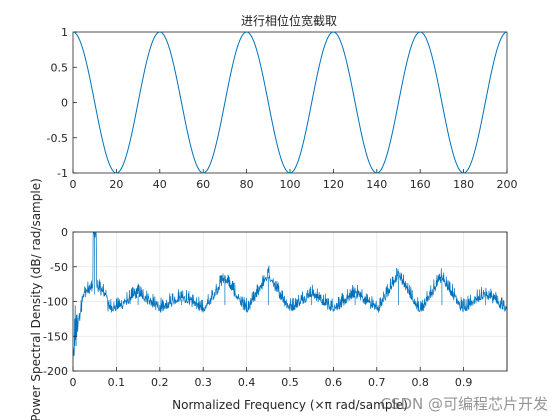 This screenshot has height=420, width=560. I want to click on top-ytick-label: 1, so click(64, 32).